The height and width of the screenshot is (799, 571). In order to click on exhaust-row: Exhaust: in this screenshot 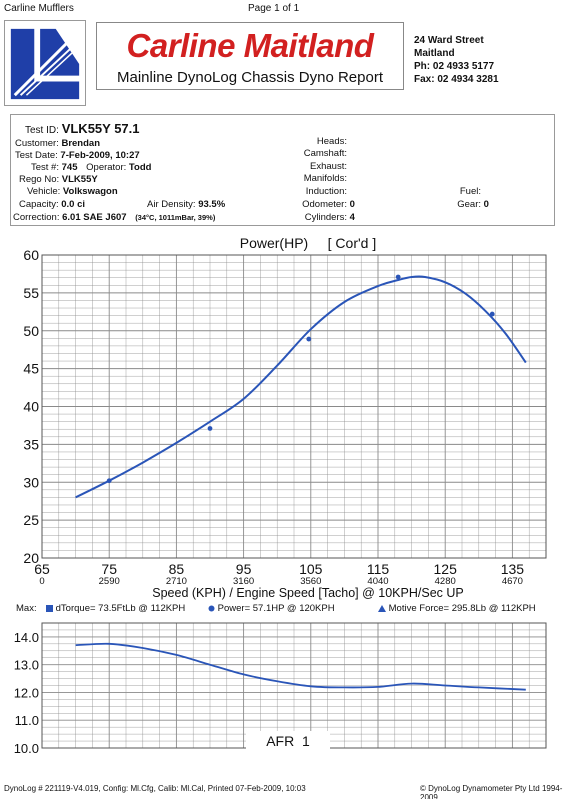, I will do `click(317, 166)`.